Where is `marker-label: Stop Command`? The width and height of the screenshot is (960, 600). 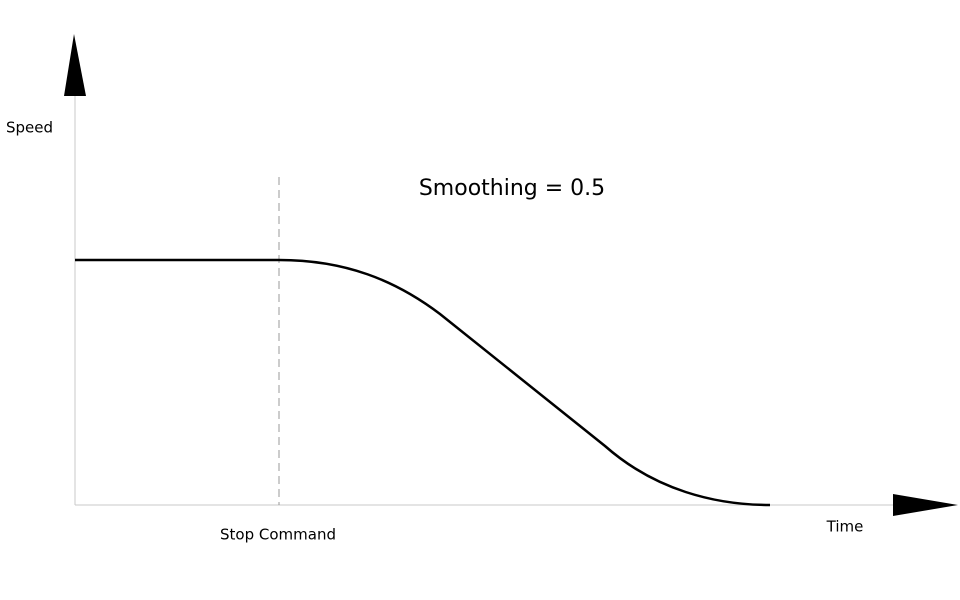 marker-label: Stop Command is located at coordinates (278, 535).